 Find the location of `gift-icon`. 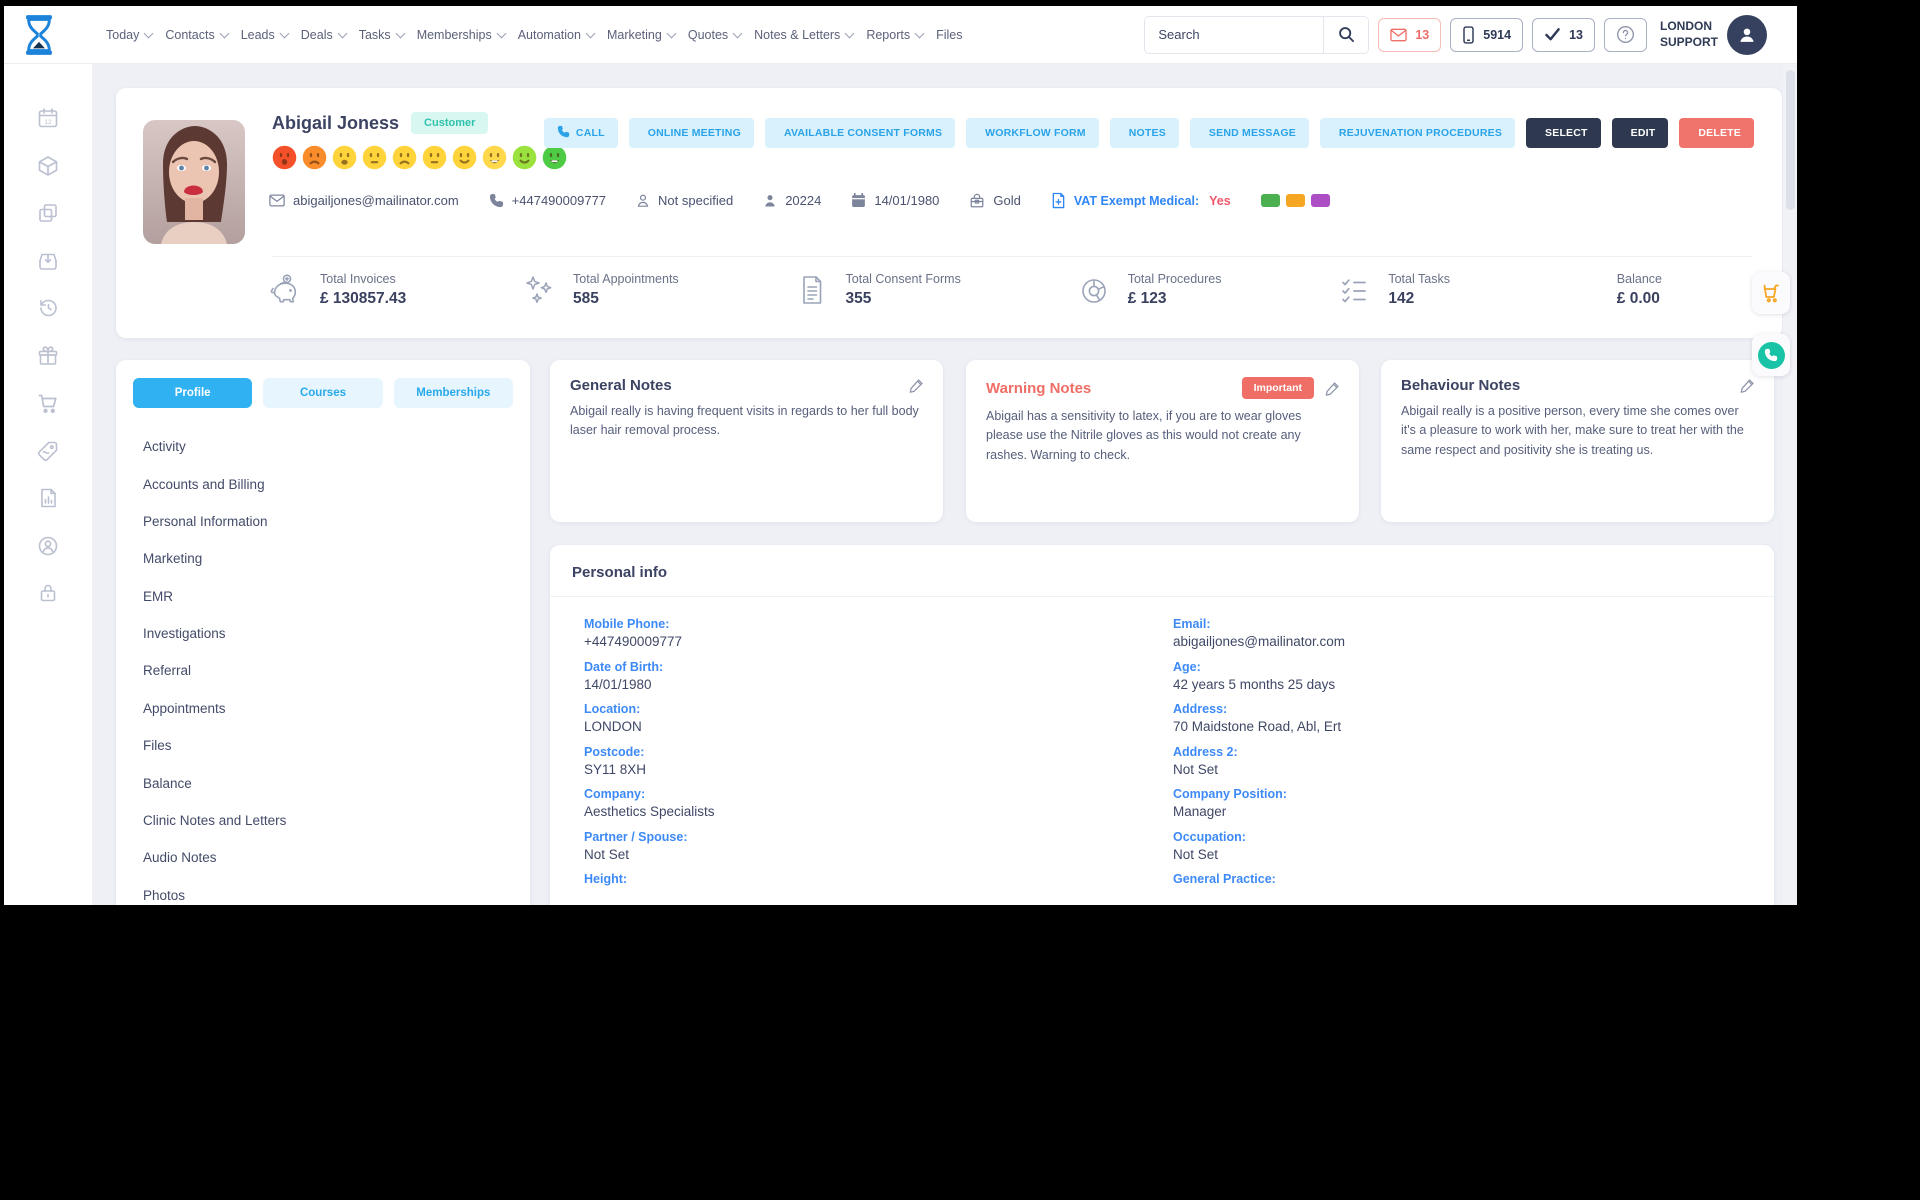

gift-icon is located at coordinates (48, 356).